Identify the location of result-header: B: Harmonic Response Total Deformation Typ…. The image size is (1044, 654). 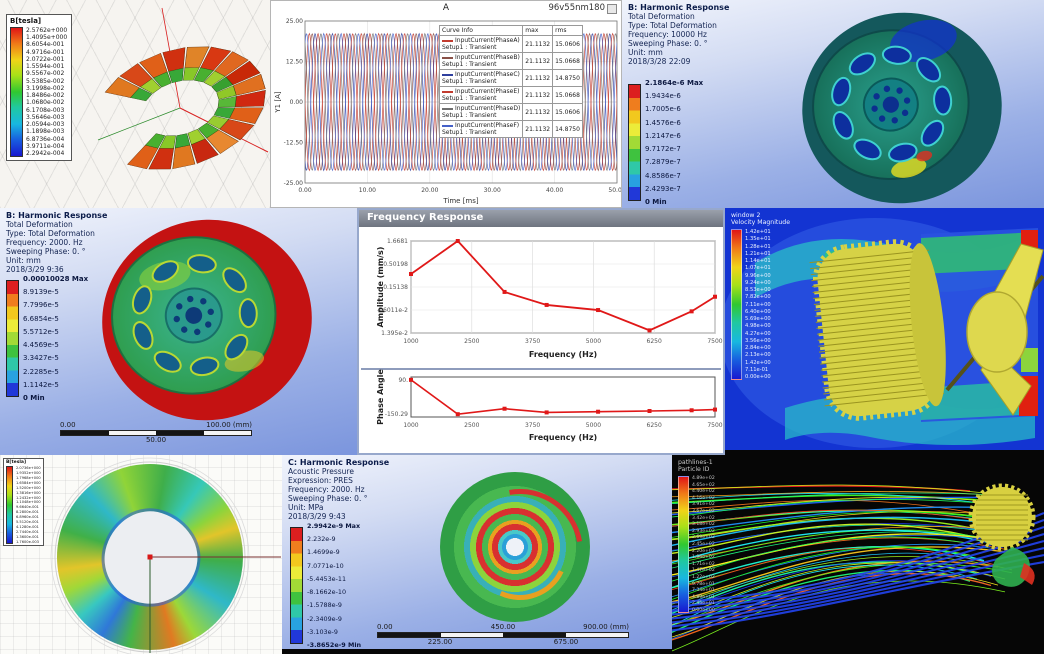
(678, 34).